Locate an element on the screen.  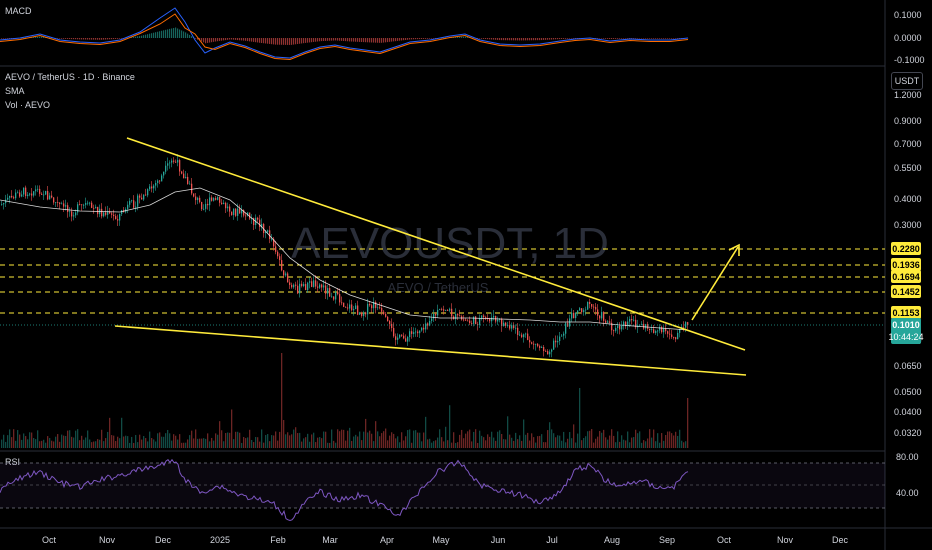
price-axis-label: 0.0650 is located at coordinates (908, 366).